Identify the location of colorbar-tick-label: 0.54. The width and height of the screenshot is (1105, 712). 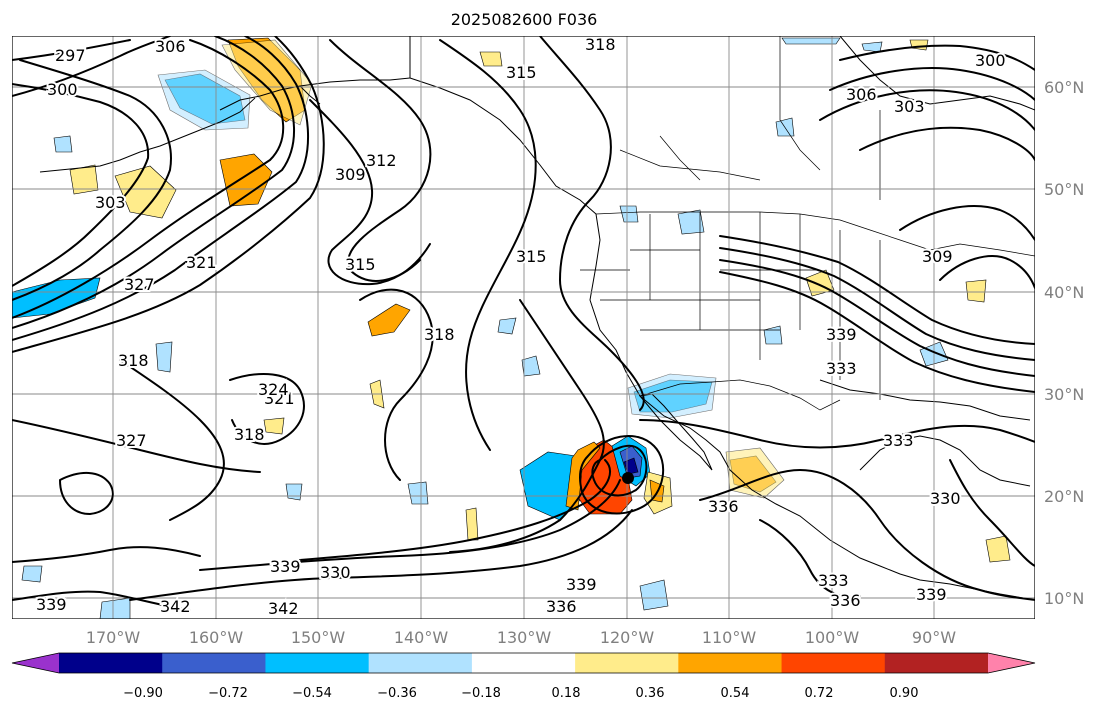
(735, 693).